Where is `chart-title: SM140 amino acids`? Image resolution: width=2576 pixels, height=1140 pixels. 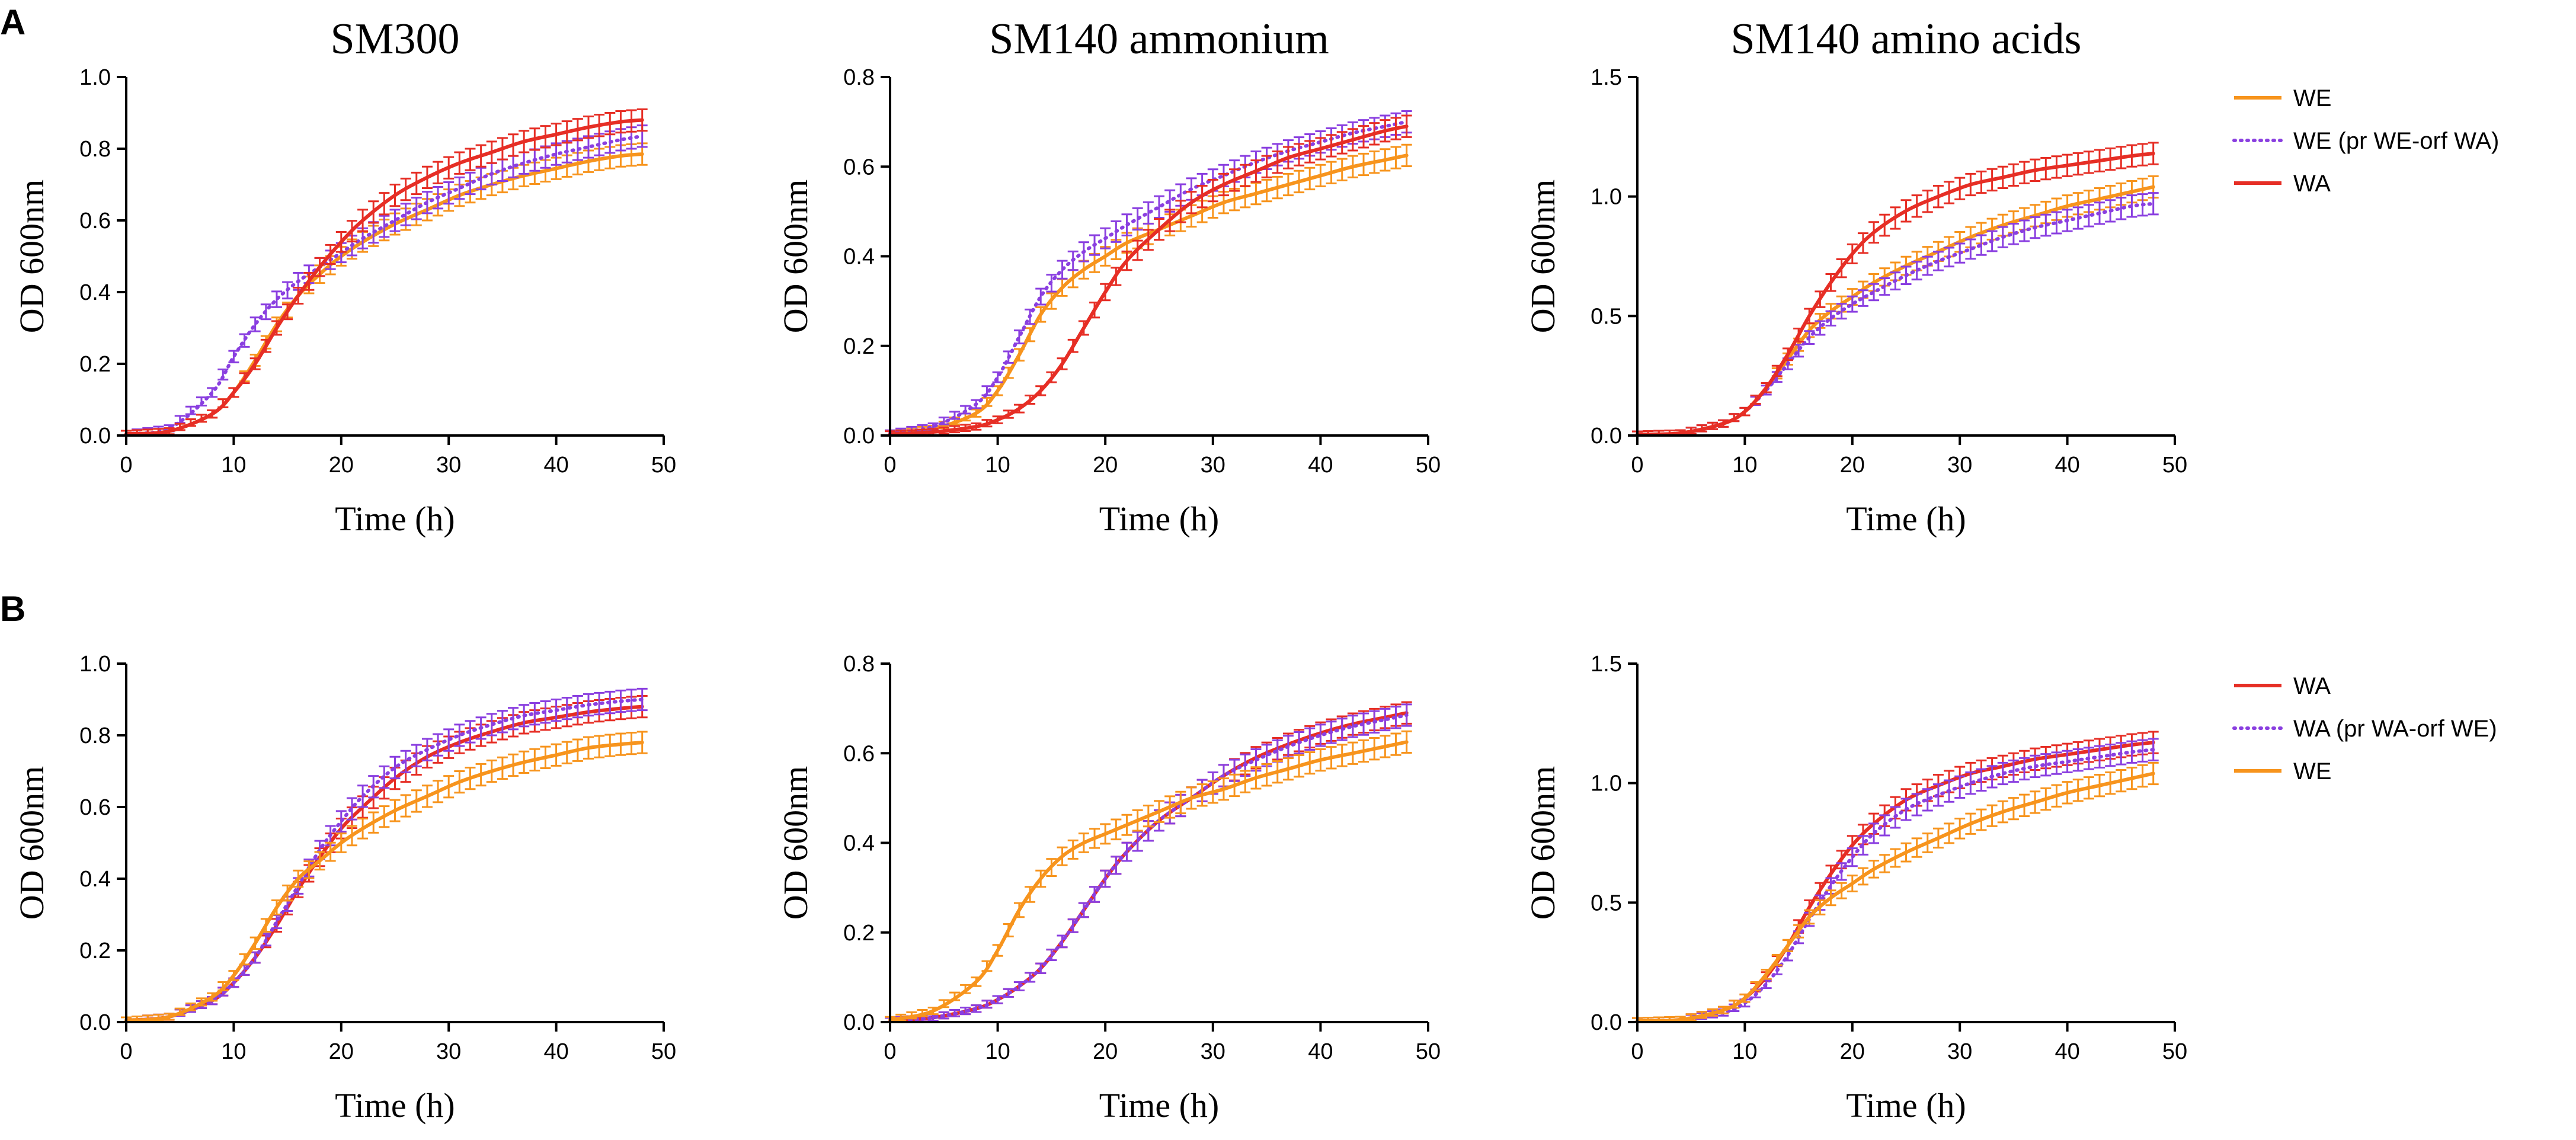
chart-title: SM140 amino acids is located at coordinates (1906, 39).